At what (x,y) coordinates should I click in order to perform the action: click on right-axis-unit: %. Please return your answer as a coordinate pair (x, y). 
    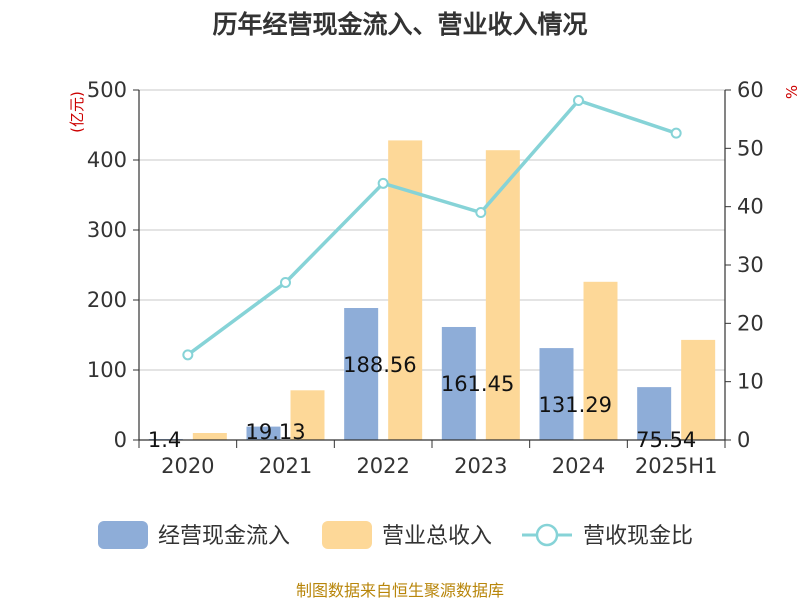
    Looking at the image, I should click on (791, 92).